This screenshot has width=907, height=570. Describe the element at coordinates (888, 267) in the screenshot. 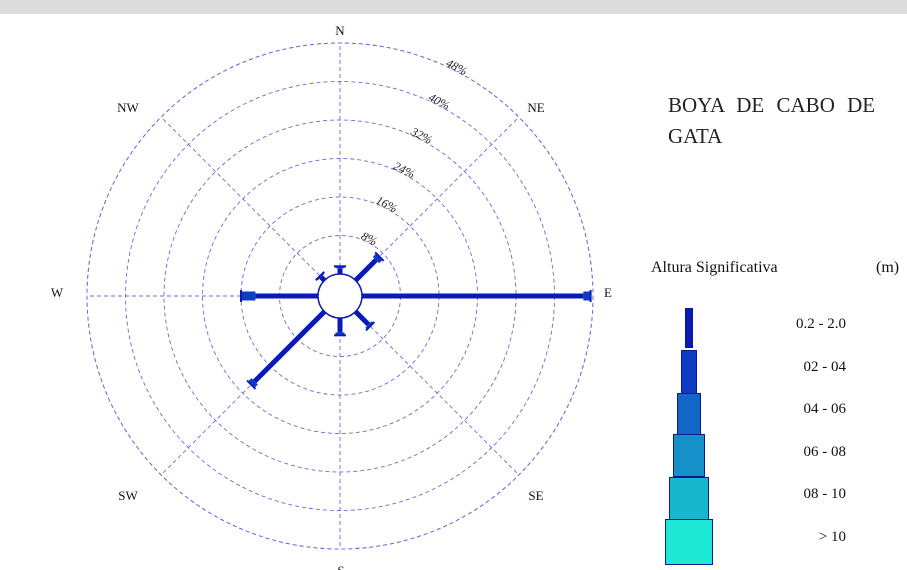

I see `legend-unit: (m)` at that location.